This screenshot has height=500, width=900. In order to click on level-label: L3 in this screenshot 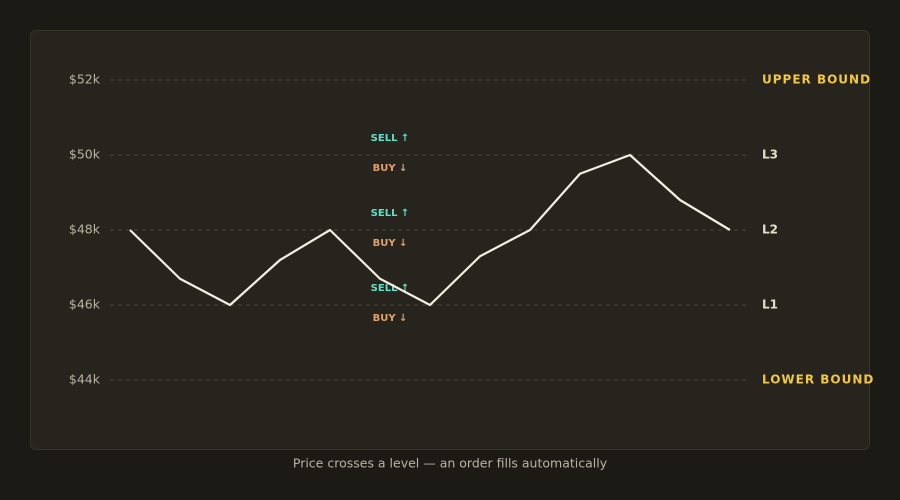, I will do `click(770, 155)`.